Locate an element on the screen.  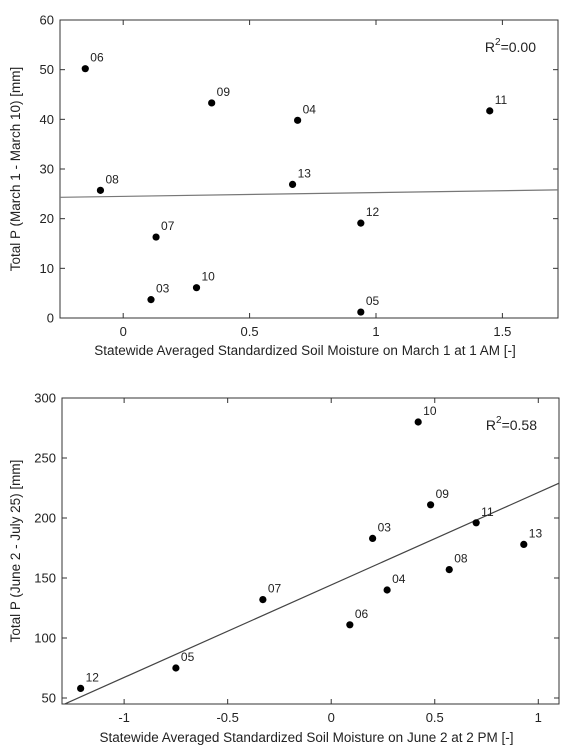
y-tick-label: 250 is located at coordinates (45, 458).